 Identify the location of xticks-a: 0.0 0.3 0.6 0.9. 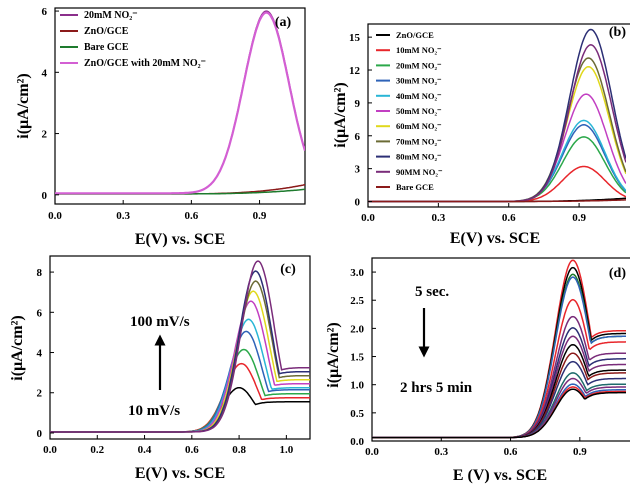
(157, 211).